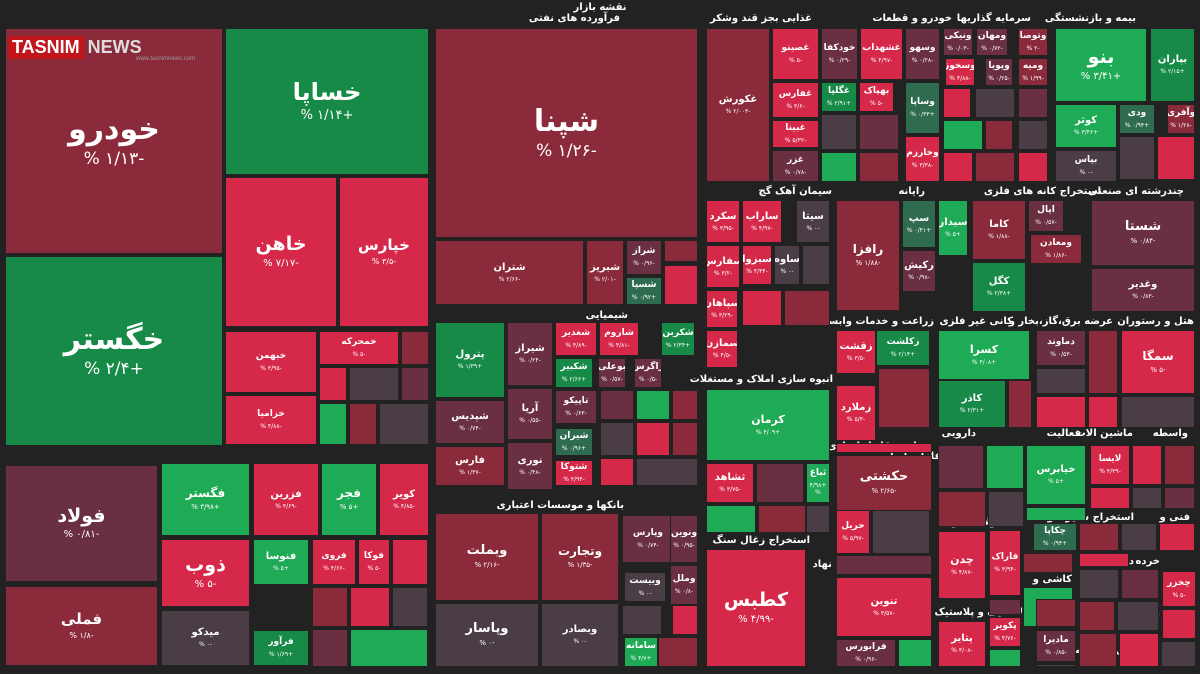 This screenshot has width=1200, height=674. Describe the element at coordinates (787, 265) in the screenshot. I see `stock-tile: ساوه -۰ %` at that location.